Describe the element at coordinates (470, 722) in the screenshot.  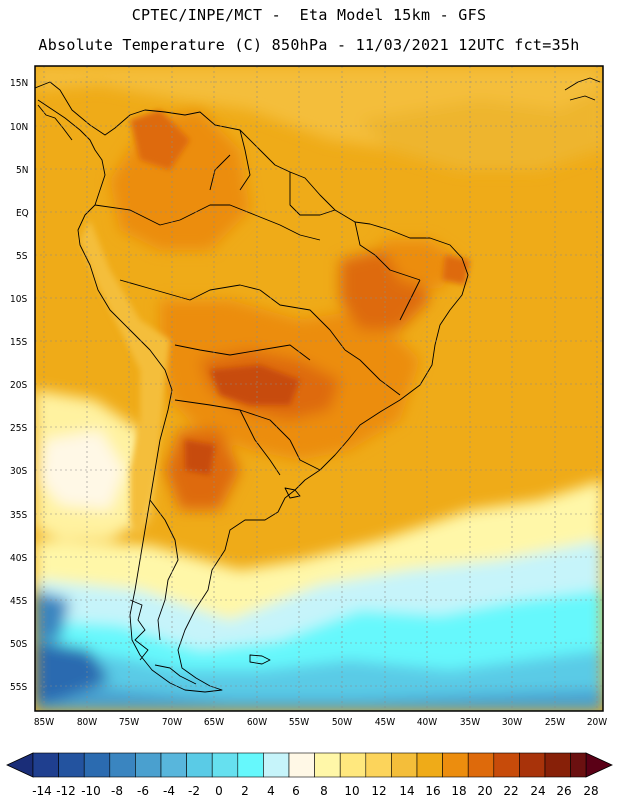
I see `lon-label: 35W` at that location.